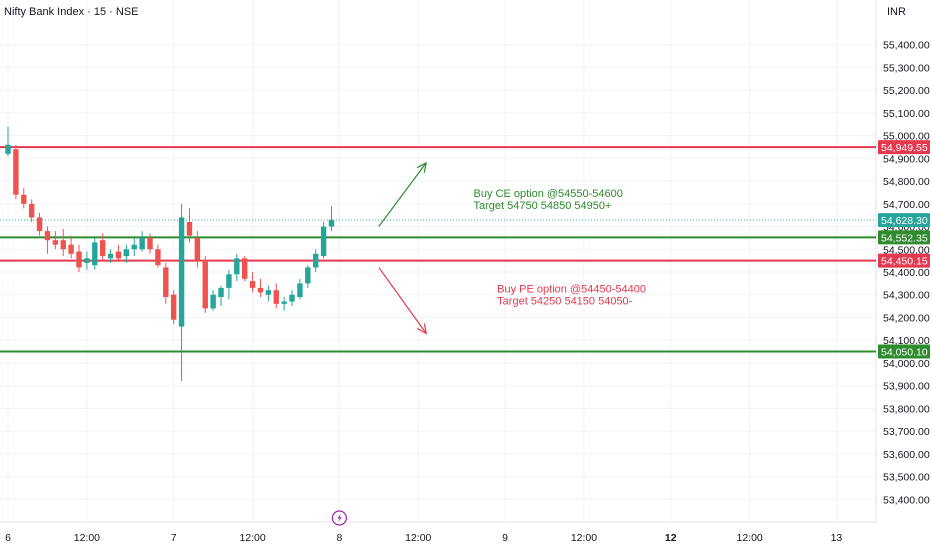 This screenshot has height=555, width=932. I want to click on level-price-tag-label: 54,552.35, so click(904, 238).